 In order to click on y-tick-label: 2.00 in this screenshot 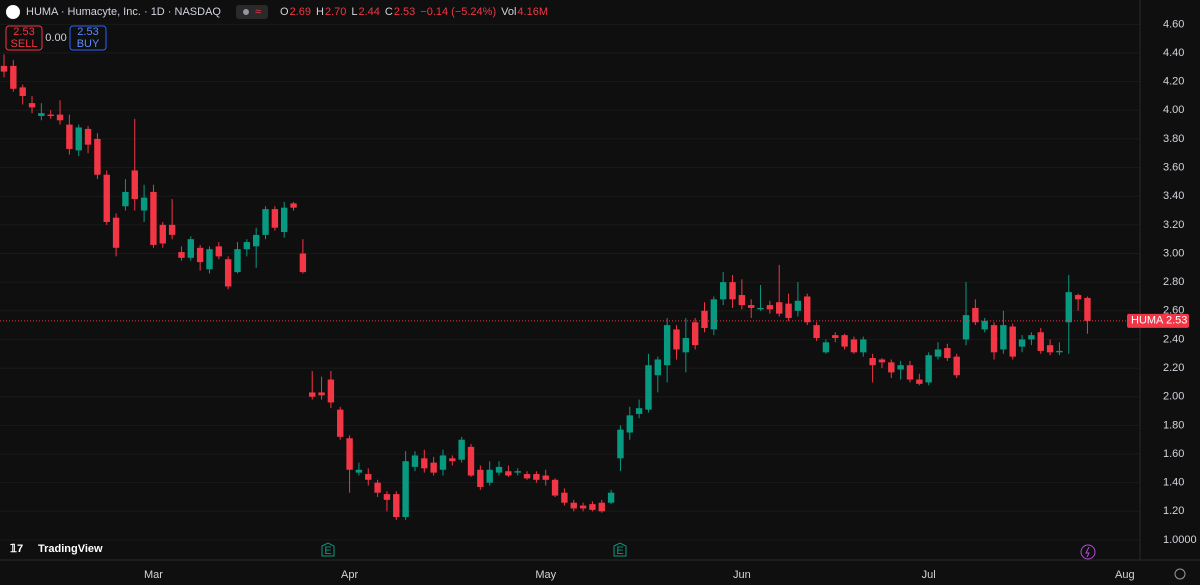, I will do `click(1173, 397)`.